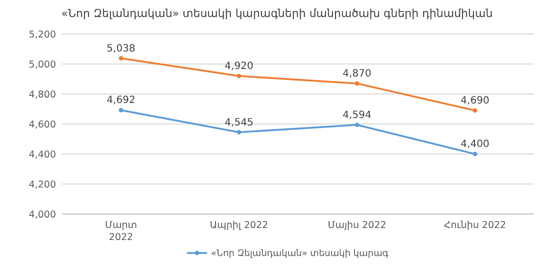  What do you see at coordinates (475, 101) in the screenshot?
I see `data-label: 4,690` at bounding box center [475, 101].